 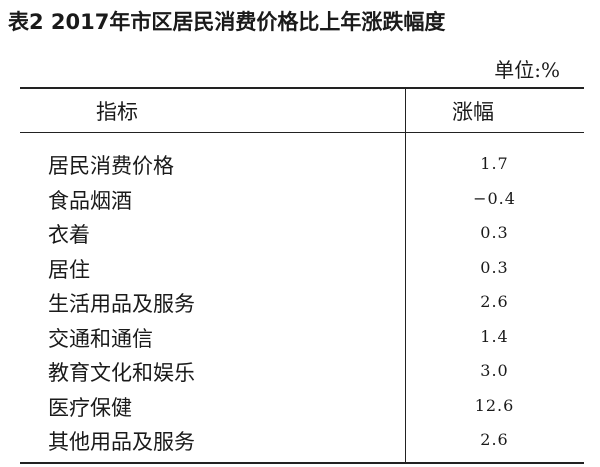 I want to click on row-label: 食品烟酒, so click(x=90, y=200).